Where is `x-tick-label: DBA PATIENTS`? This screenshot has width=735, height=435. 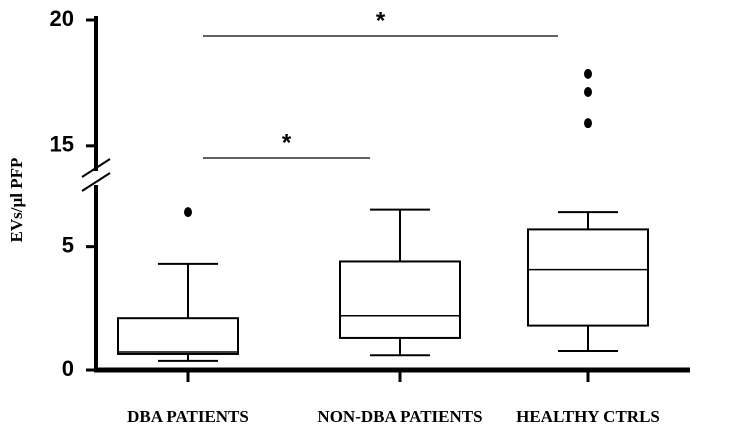 x-tick-label: DBA PATIENTS is located at coordinates (188, 416).